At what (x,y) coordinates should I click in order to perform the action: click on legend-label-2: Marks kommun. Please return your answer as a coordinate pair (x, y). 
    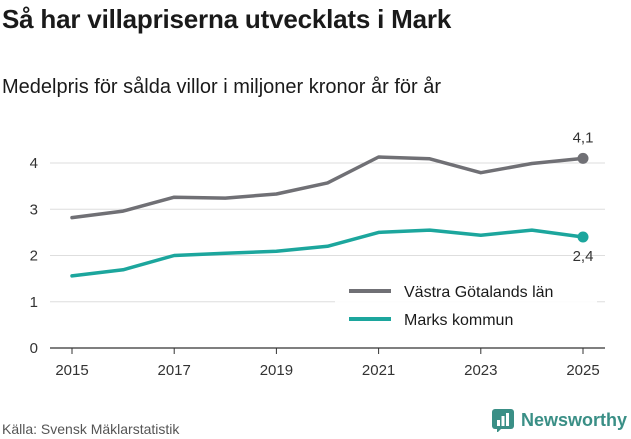
    Looking at the image, I should click on (458, 320).